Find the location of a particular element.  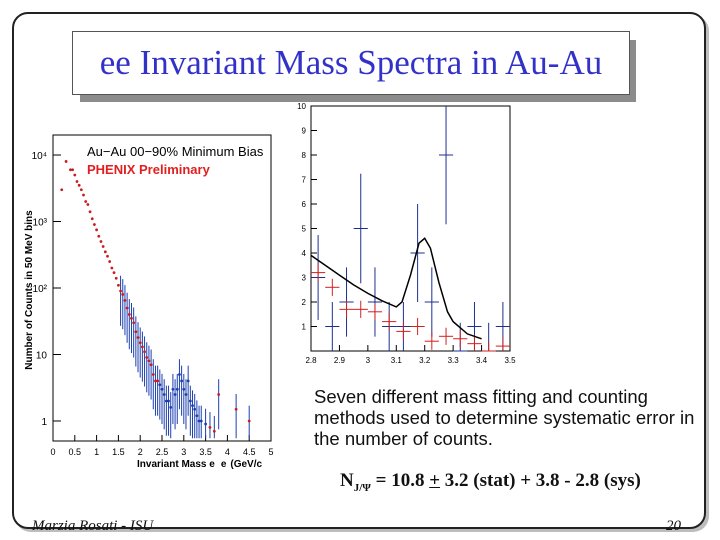

right-axis-ticks: 2.8 2.9 3 3.1 3.2 3.3 3.4 3.5 1 2 3 4 5 6 7 8 9 10 is located at coordinates (406, 233).